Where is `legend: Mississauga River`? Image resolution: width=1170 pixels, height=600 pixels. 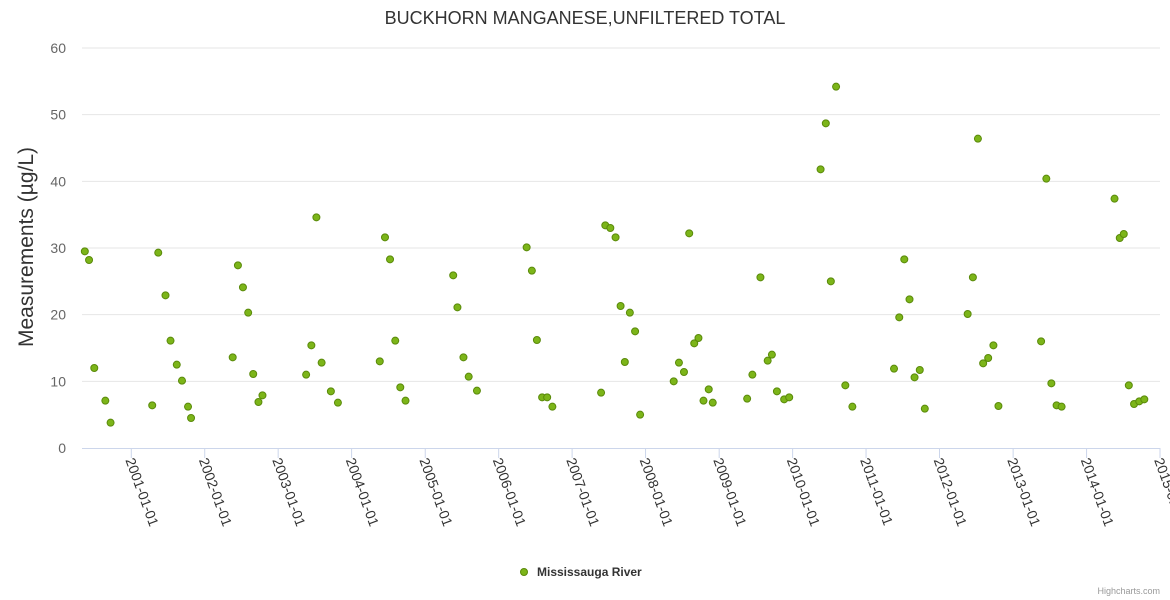 legend: Mississauga River is located at coordinates (581, 572).